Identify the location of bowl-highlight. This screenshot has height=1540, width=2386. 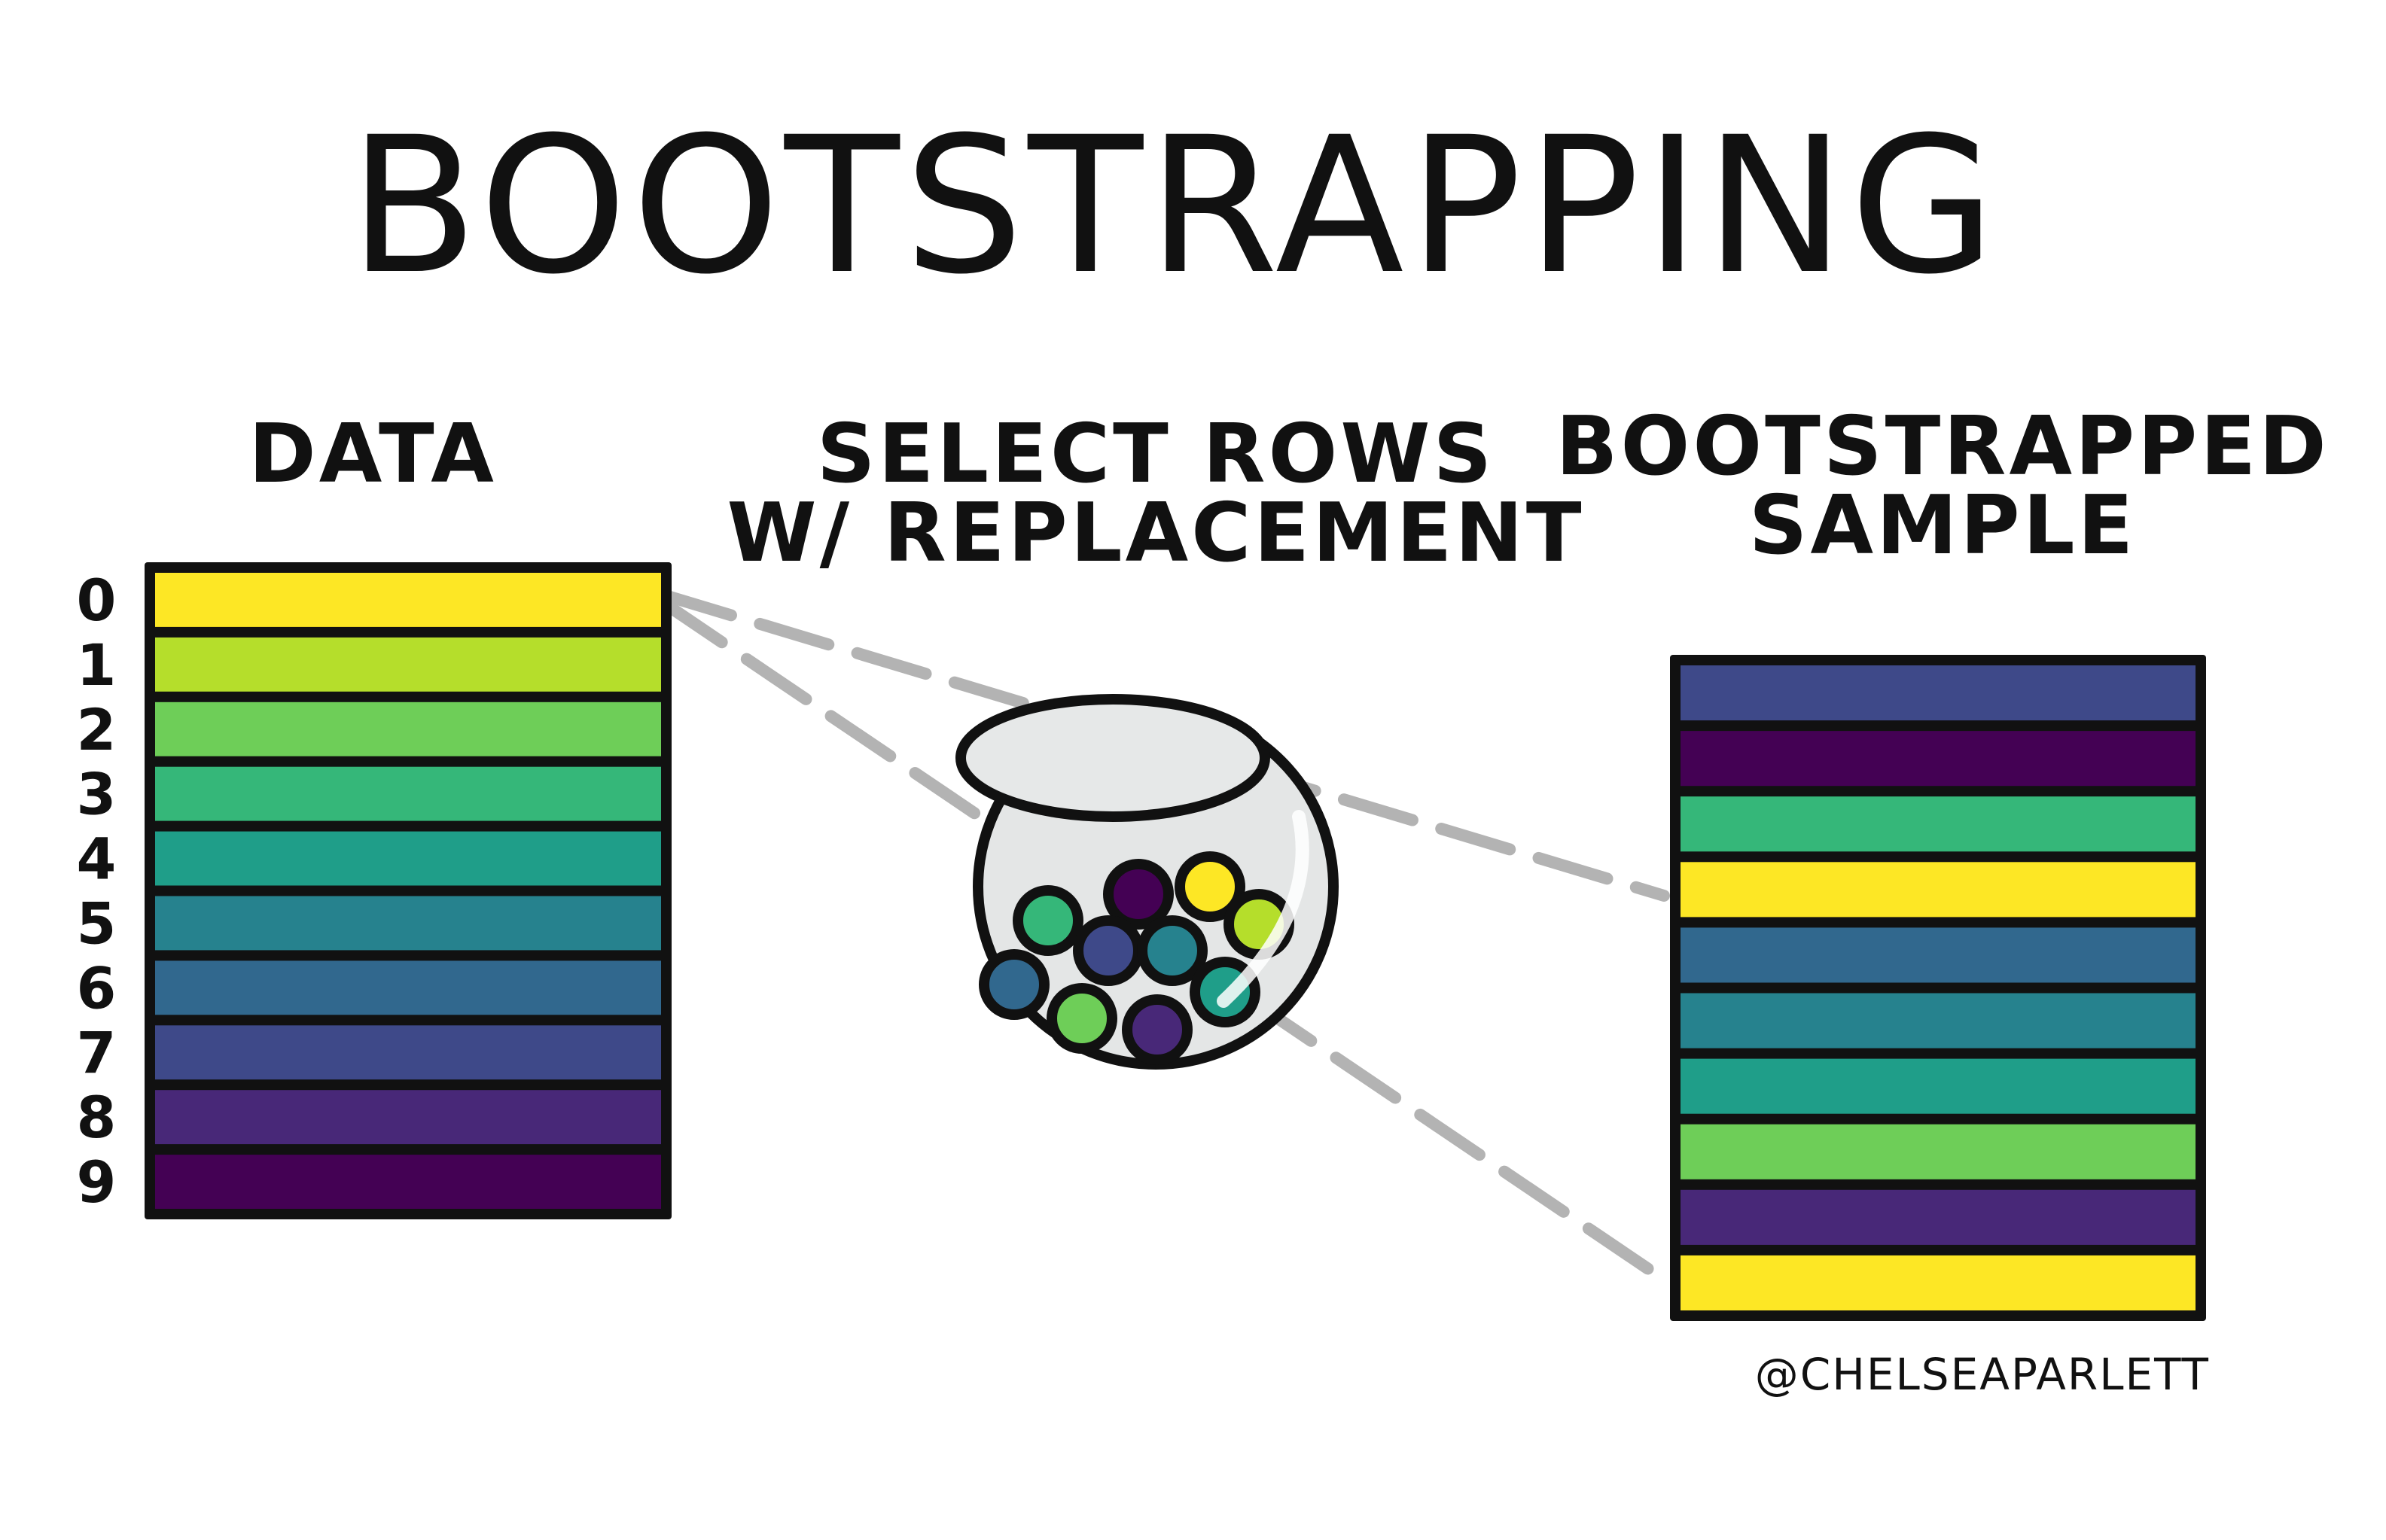
(1263, 909).